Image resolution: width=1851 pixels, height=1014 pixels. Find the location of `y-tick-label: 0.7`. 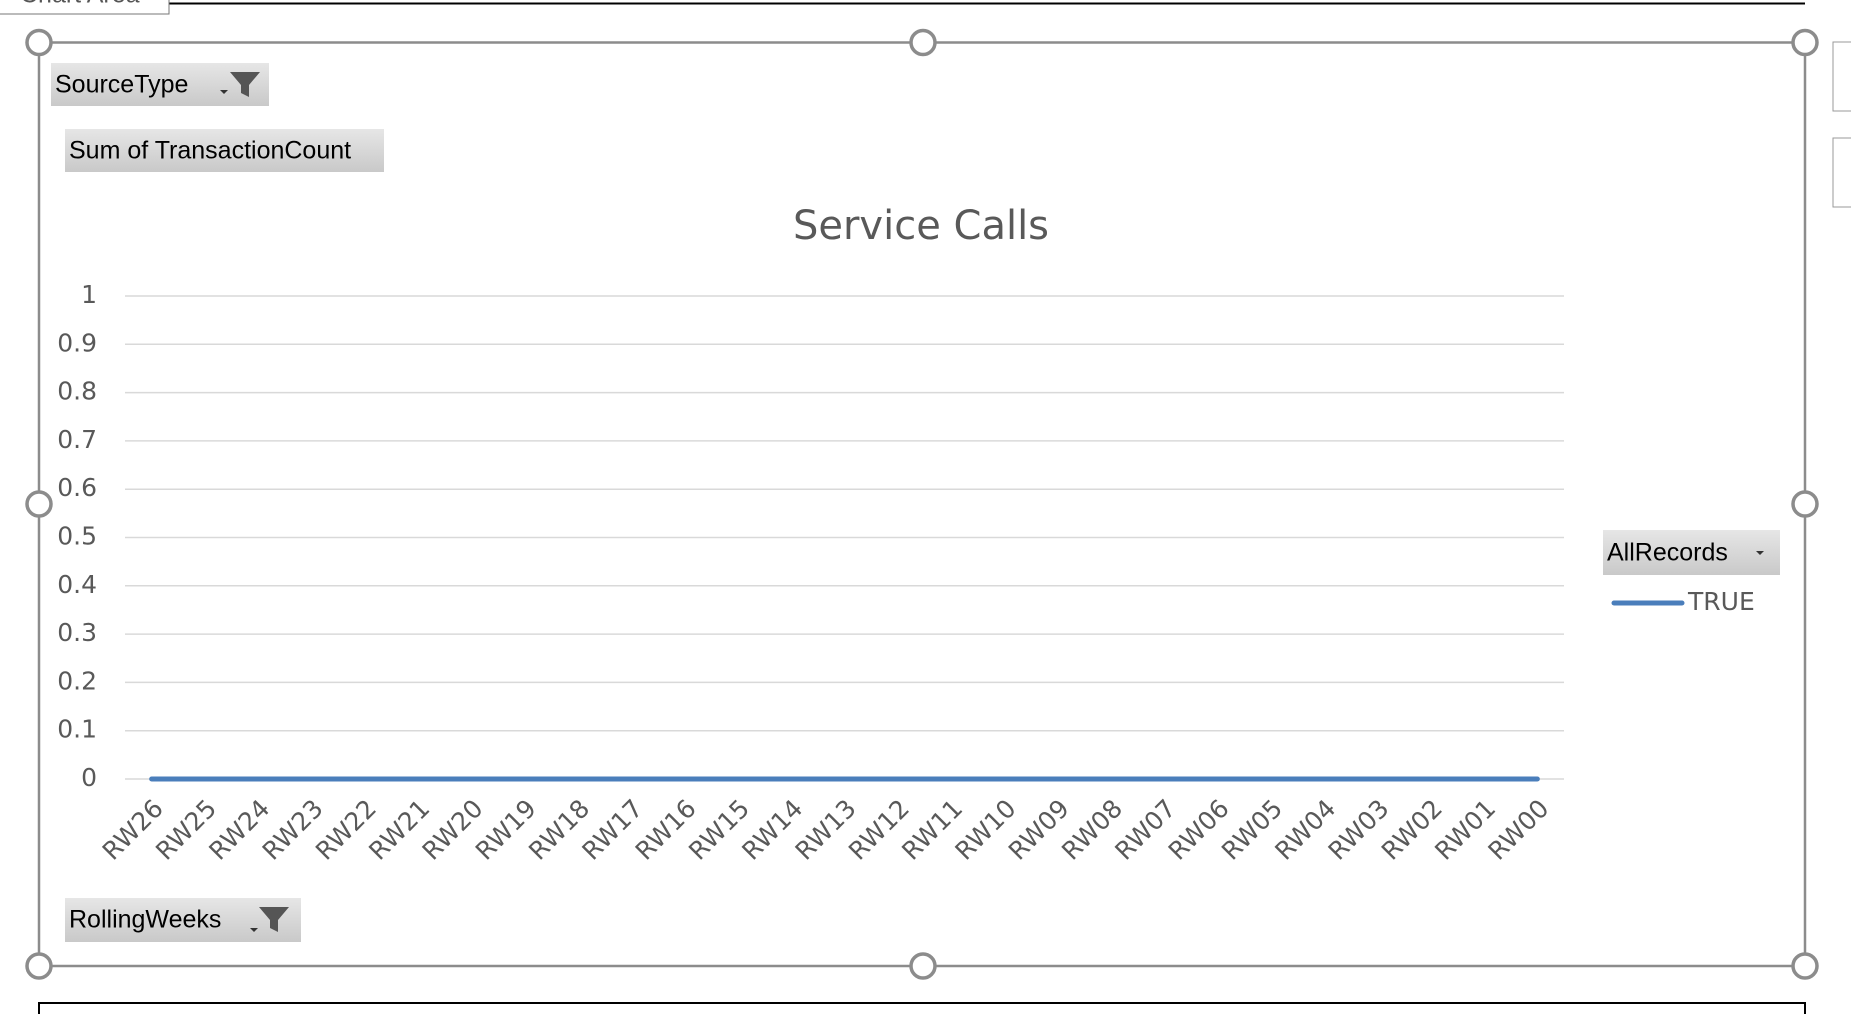

y-tick-label: 0.7 is located at coordinates (77, 439).